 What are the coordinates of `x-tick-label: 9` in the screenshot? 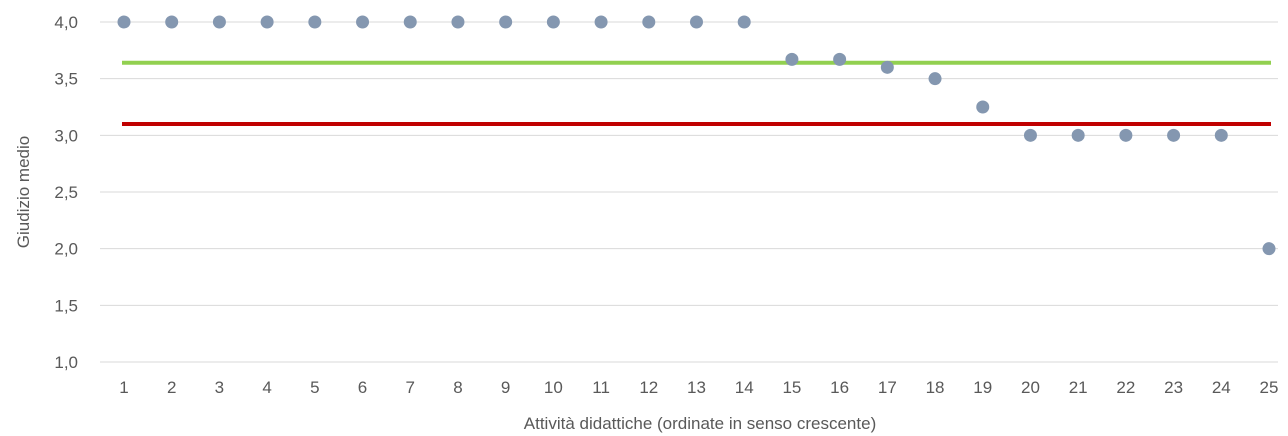 It's located at (505, 387).